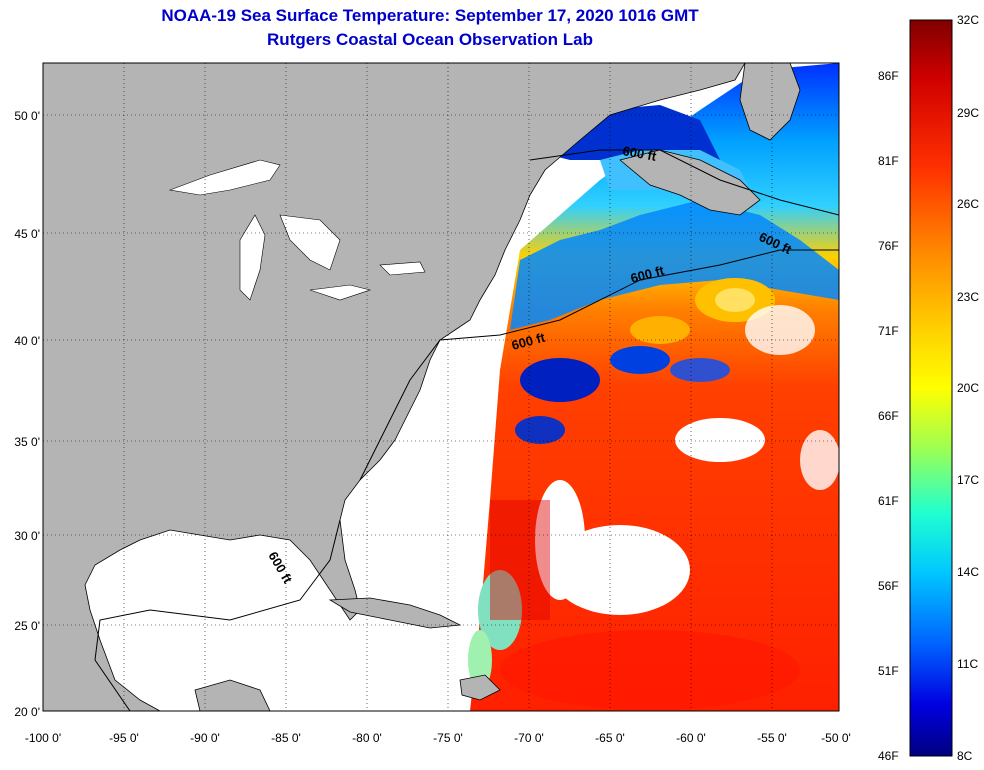 Image resolution: width=984 pixels, height=770 pixels. What do you see at coordinates (448, 738) in the screenshot?
I see `lon-label: -75 0'` at bounding box center [448, 738].